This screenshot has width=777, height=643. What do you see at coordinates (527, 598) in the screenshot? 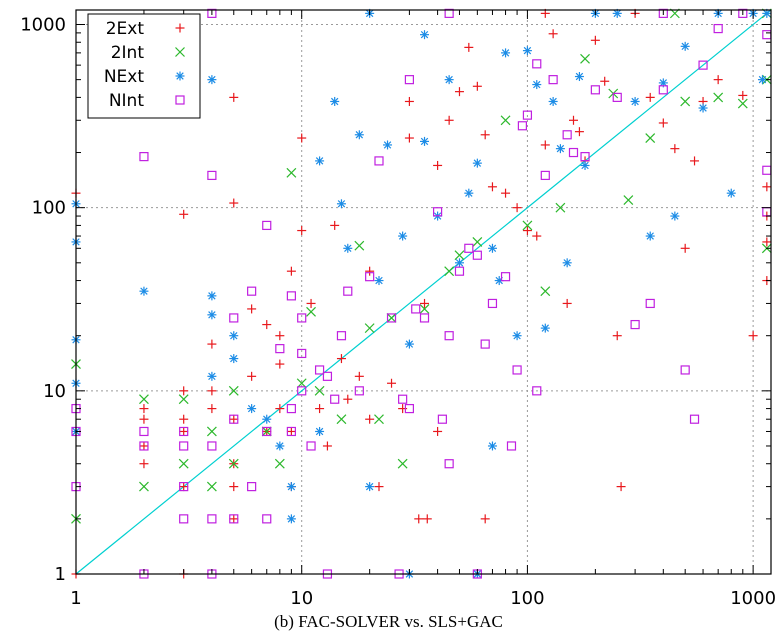
I see `x-tick-label: 100` at bounding box center [527, 598].